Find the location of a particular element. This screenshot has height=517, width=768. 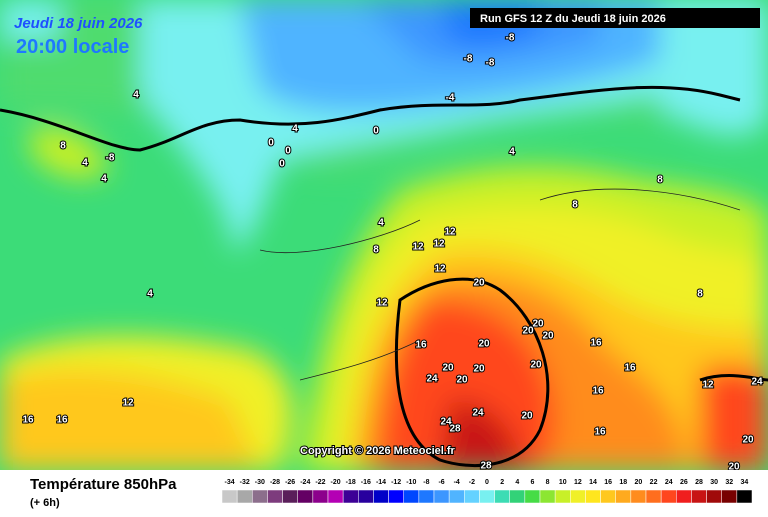

legend-label: 14 is located at coordinates (593, 482).